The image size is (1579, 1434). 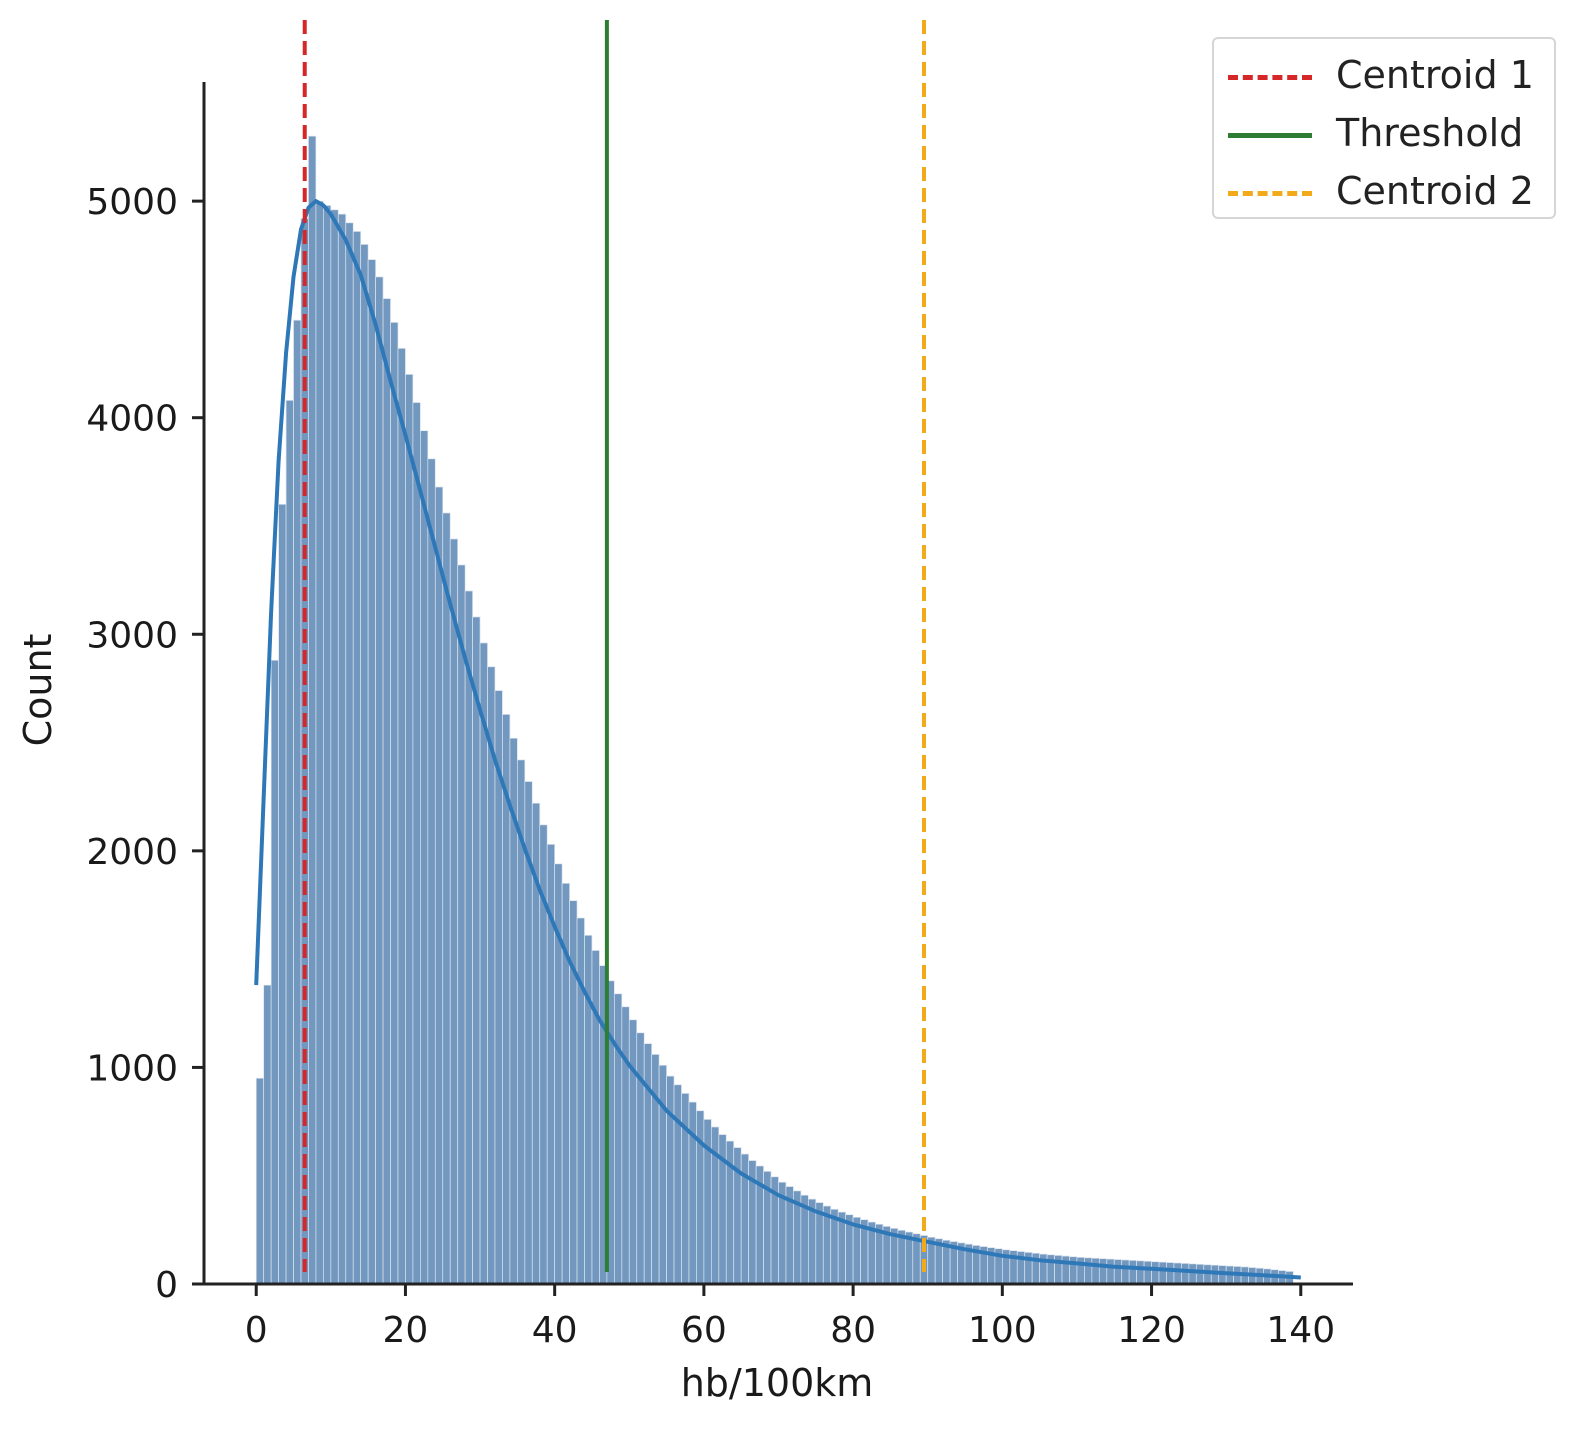 I want to click on legend-item-threshold: Threshold, so click(x=1384, y=134).